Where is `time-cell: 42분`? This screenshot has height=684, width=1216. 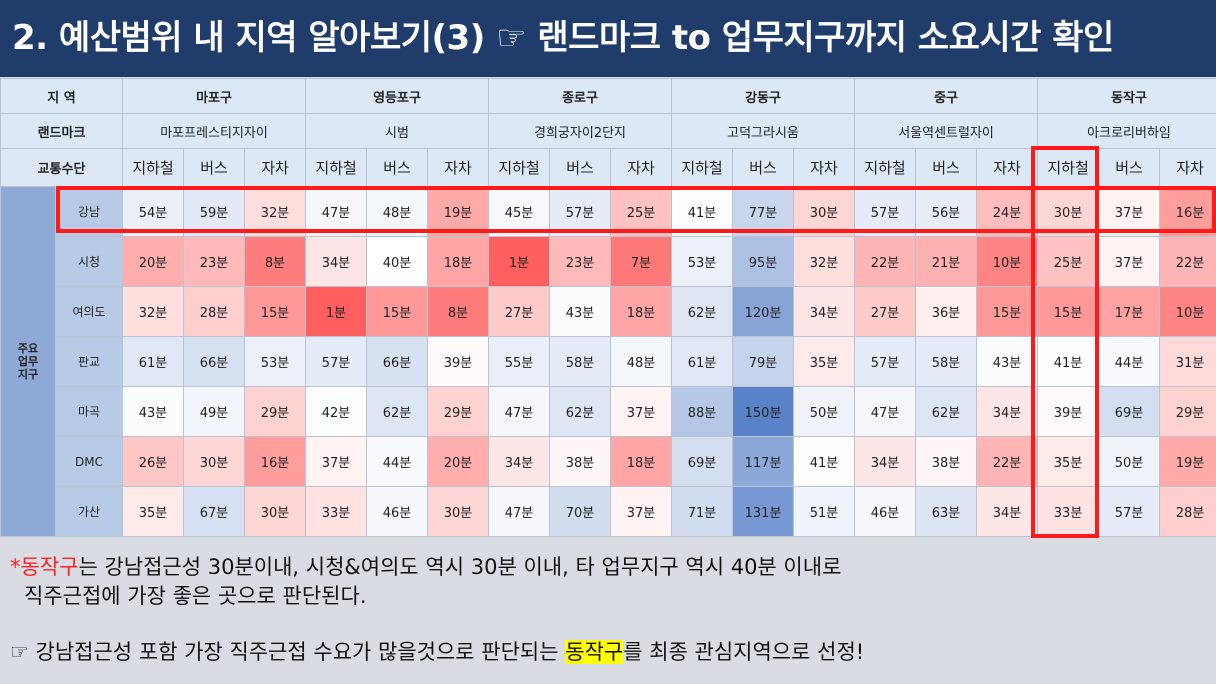
time-cell: 42분 is located at coordinates (336, 411).